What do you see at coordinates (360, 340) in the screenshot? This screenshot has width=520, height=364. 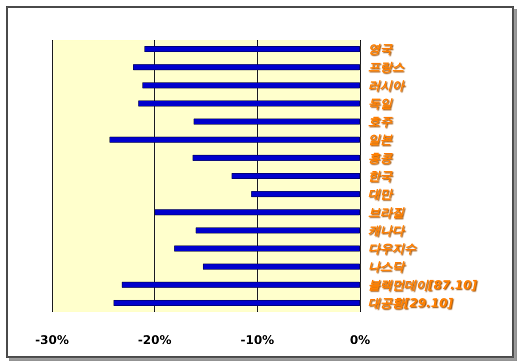 I see `x-tick-label: 0%` at bounding box center [360, 340].